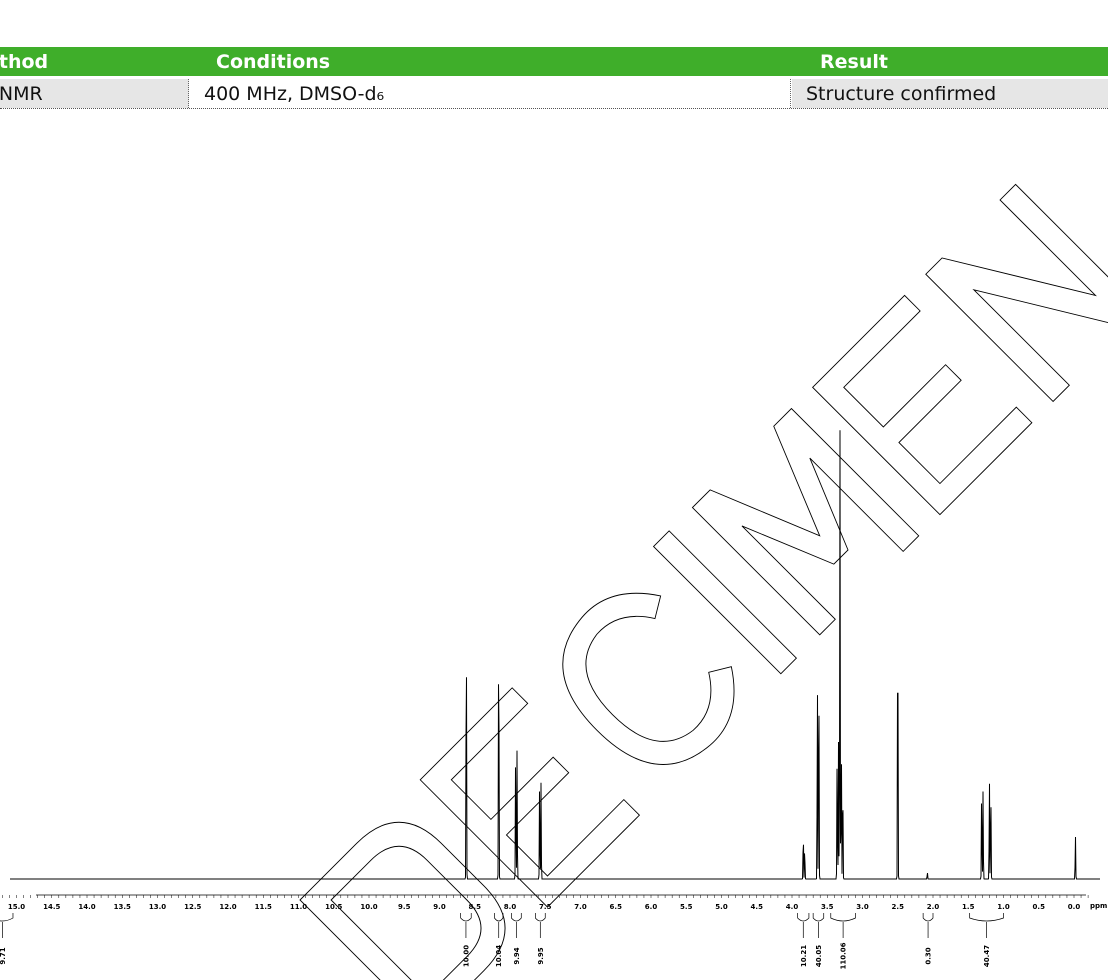  Describe the element at coordinates (545, 907) in the screenshot. I see `tick-label: 7.5` at that location.